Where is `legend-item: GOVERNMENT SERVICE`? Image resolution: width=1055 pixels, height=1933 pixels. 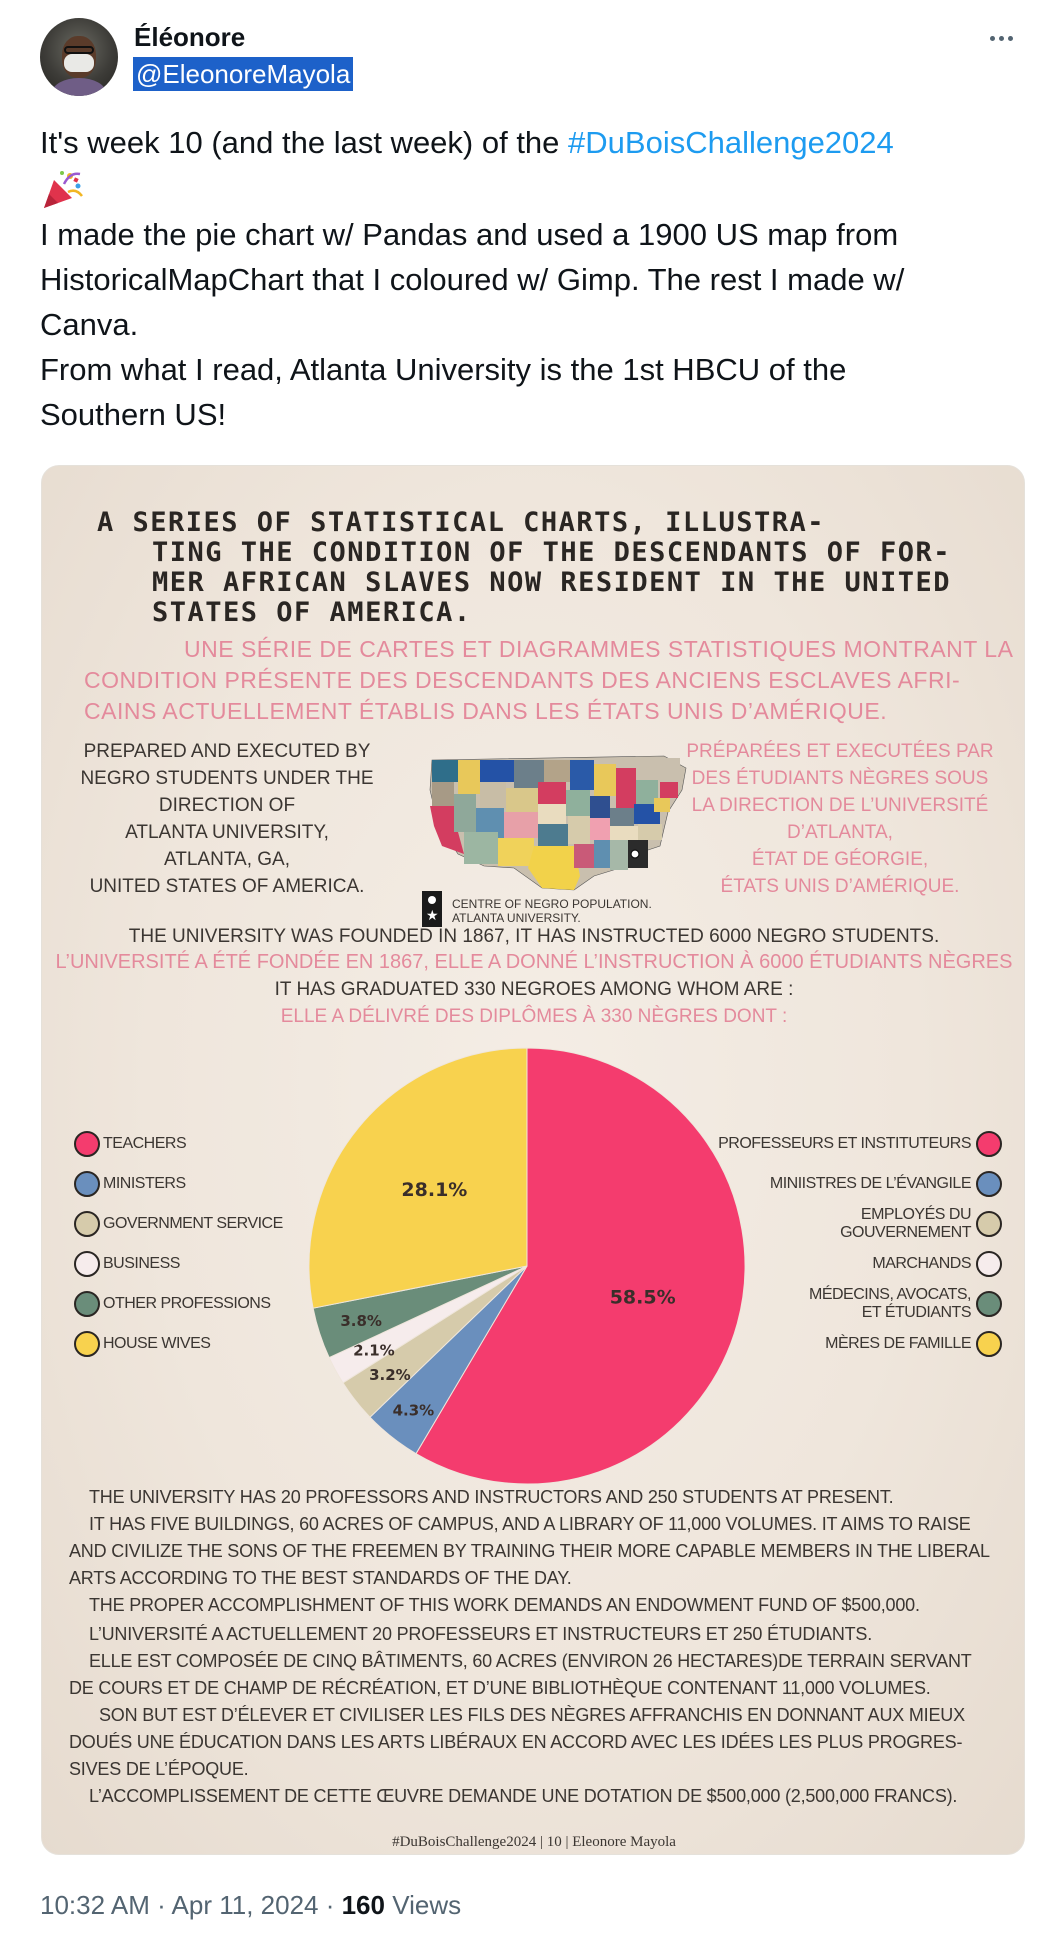 legend-item: GOVERNMENT SERVICE is located at coordinates (178, 1224).